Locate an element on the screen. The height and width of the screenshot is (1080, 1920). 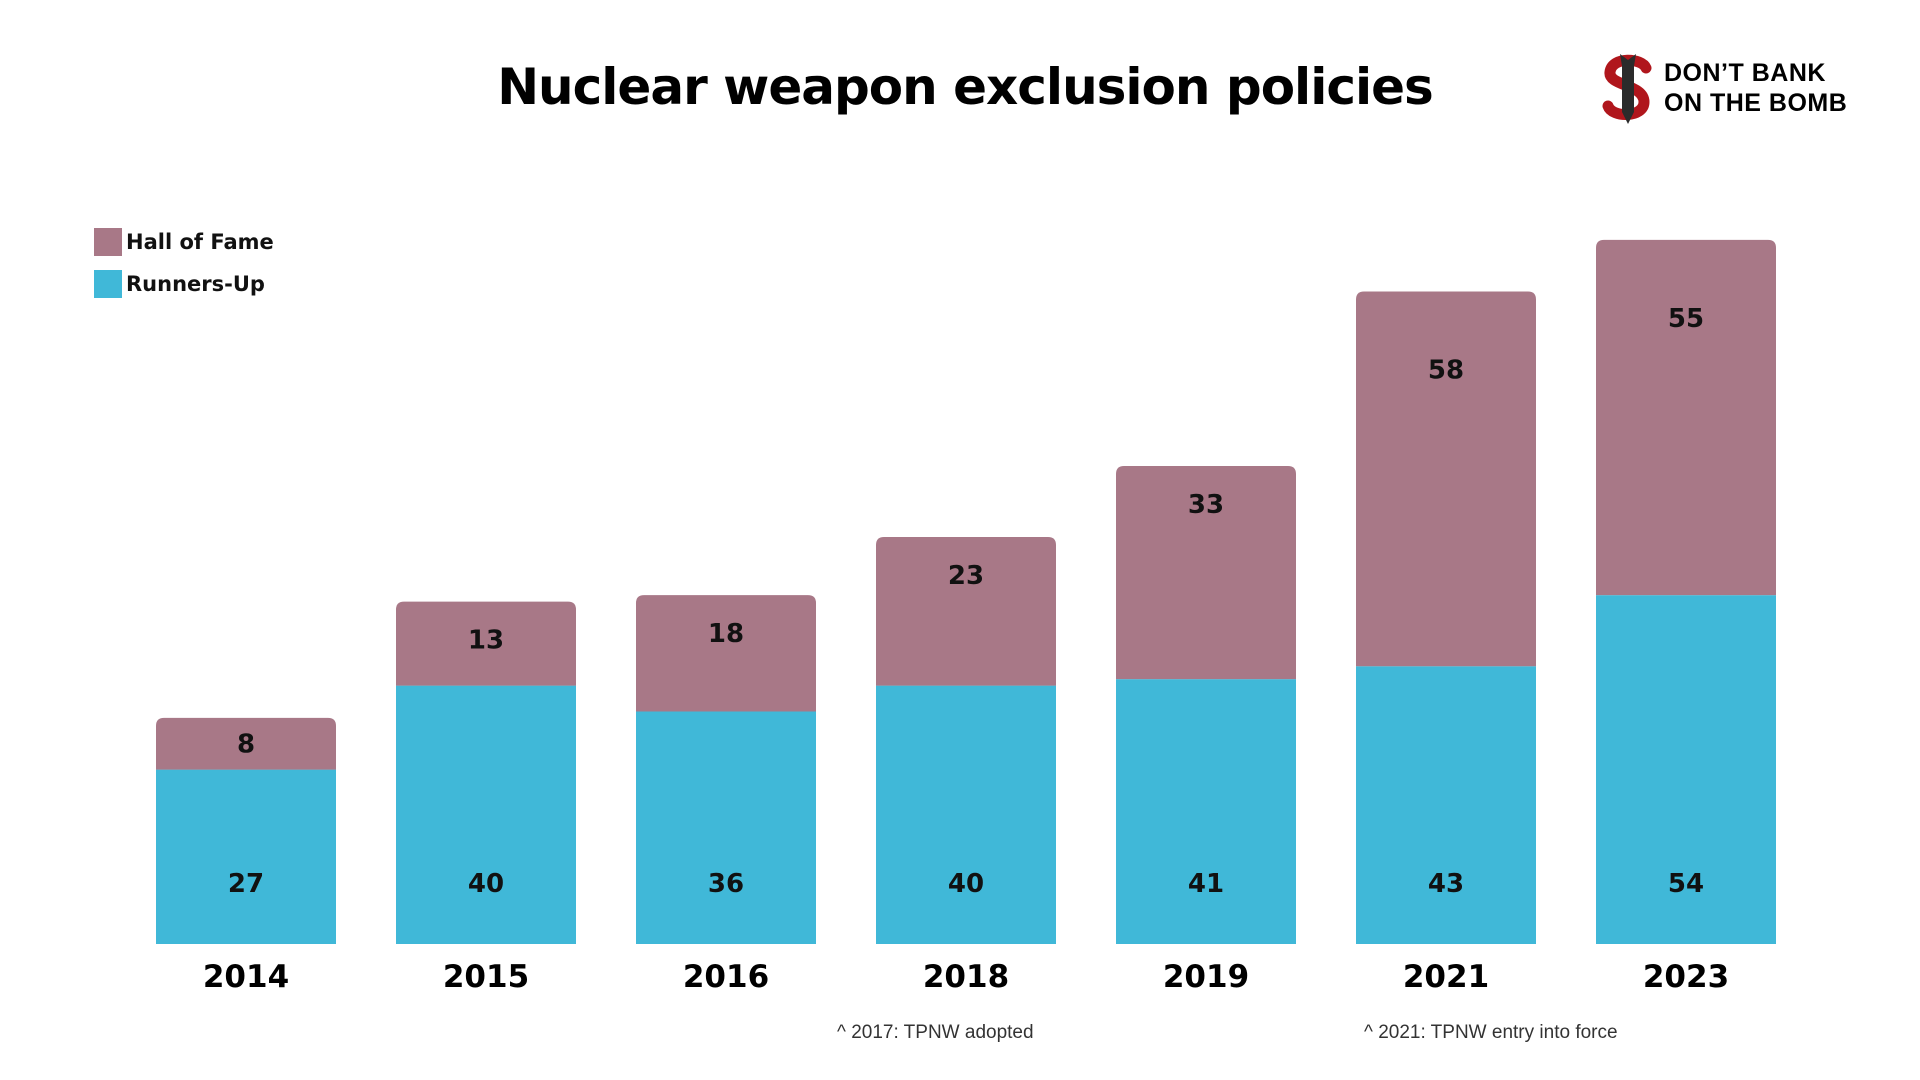
x-tick-label-2016: 2016 is located at coordinates (726, 977).